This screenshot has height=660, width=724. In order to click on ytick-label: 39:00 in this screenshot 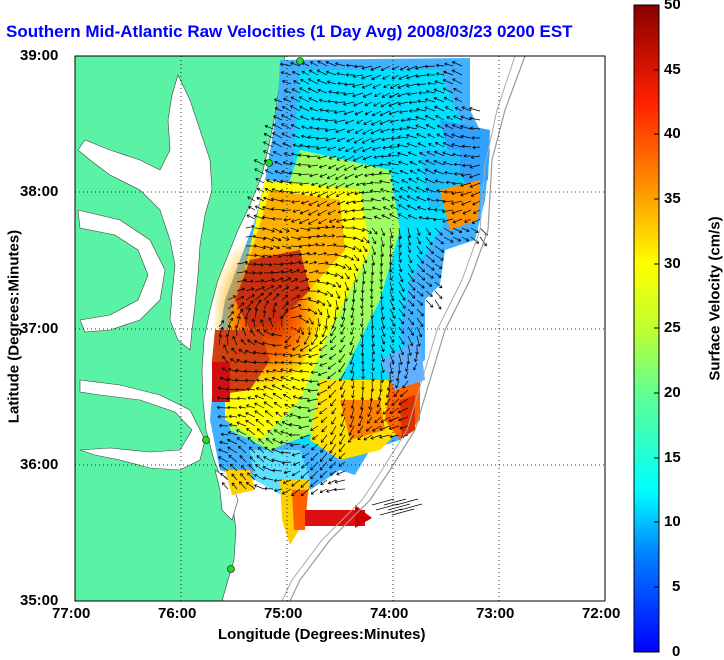, I will do `click(39, 55)`.